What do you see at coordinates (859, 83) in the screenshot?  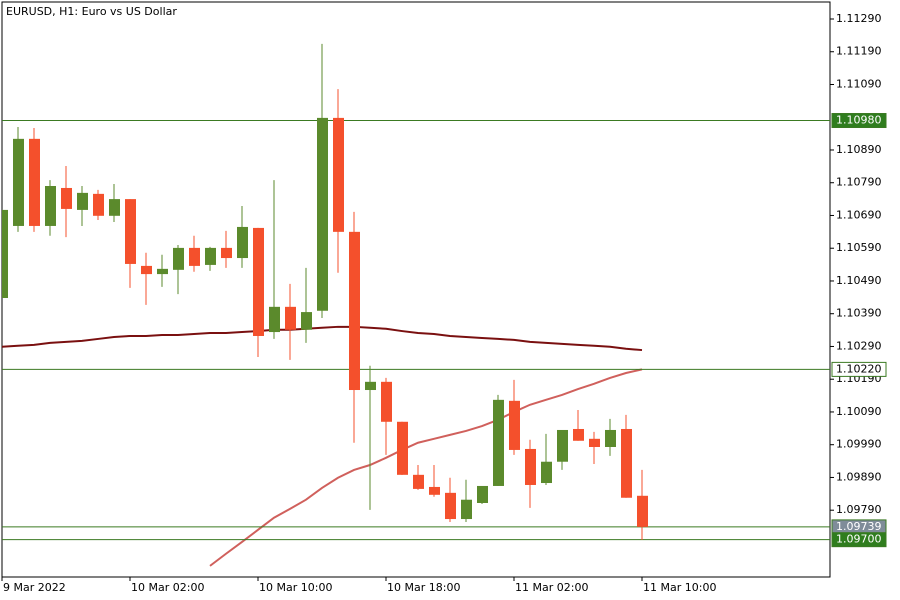 I see `y-tick-label: 1.11090` at bounding box center [859, 83].